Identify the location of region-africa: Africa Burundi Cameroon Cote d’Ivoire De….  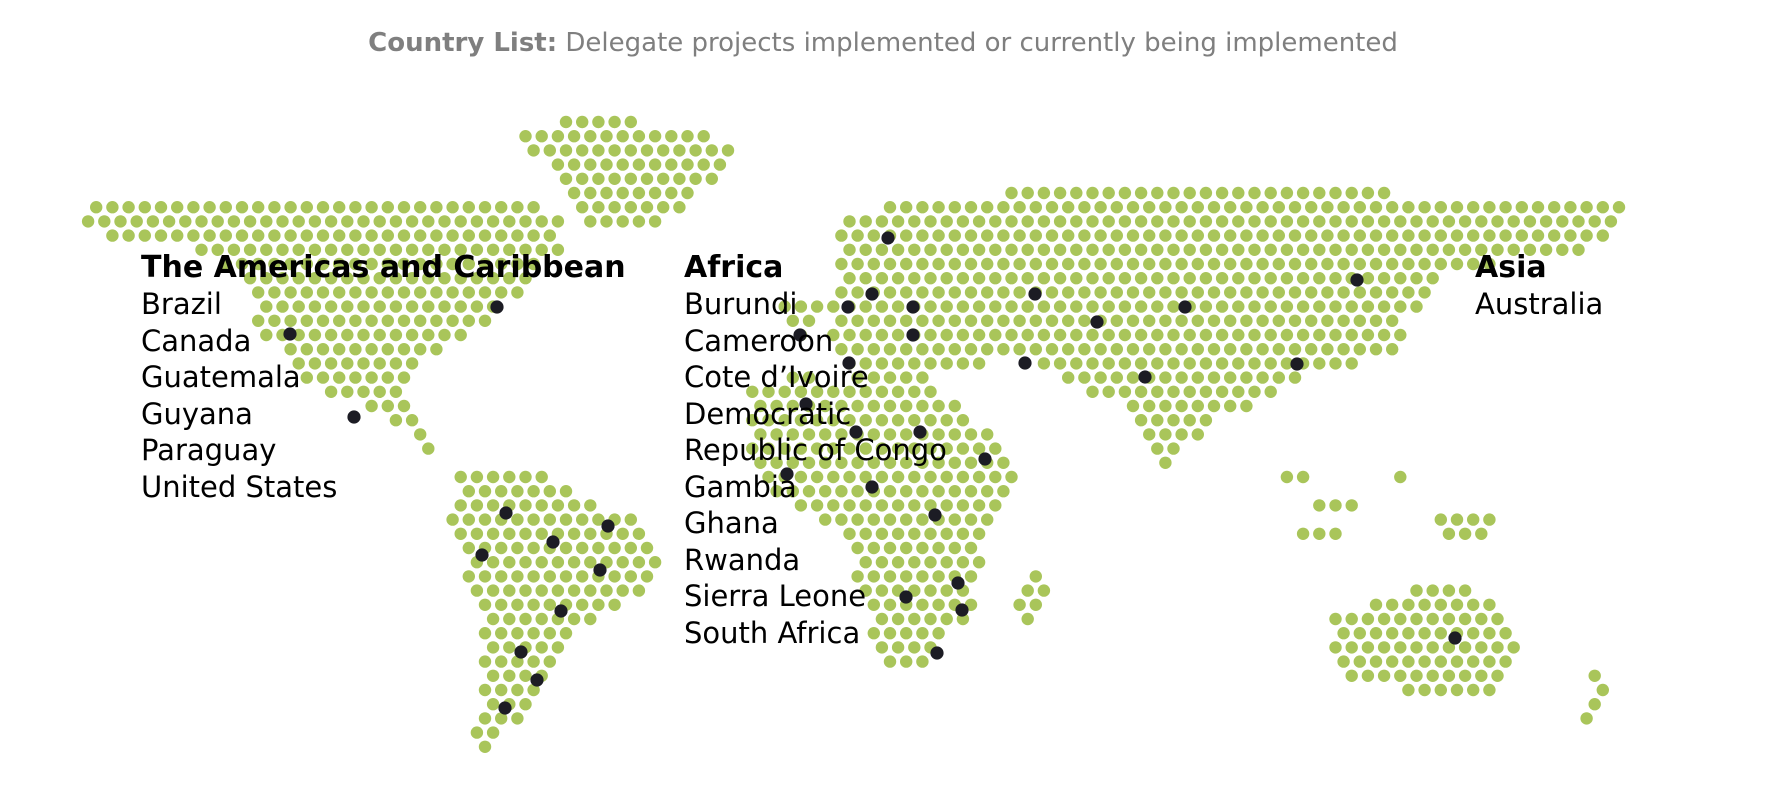
(815, 451).